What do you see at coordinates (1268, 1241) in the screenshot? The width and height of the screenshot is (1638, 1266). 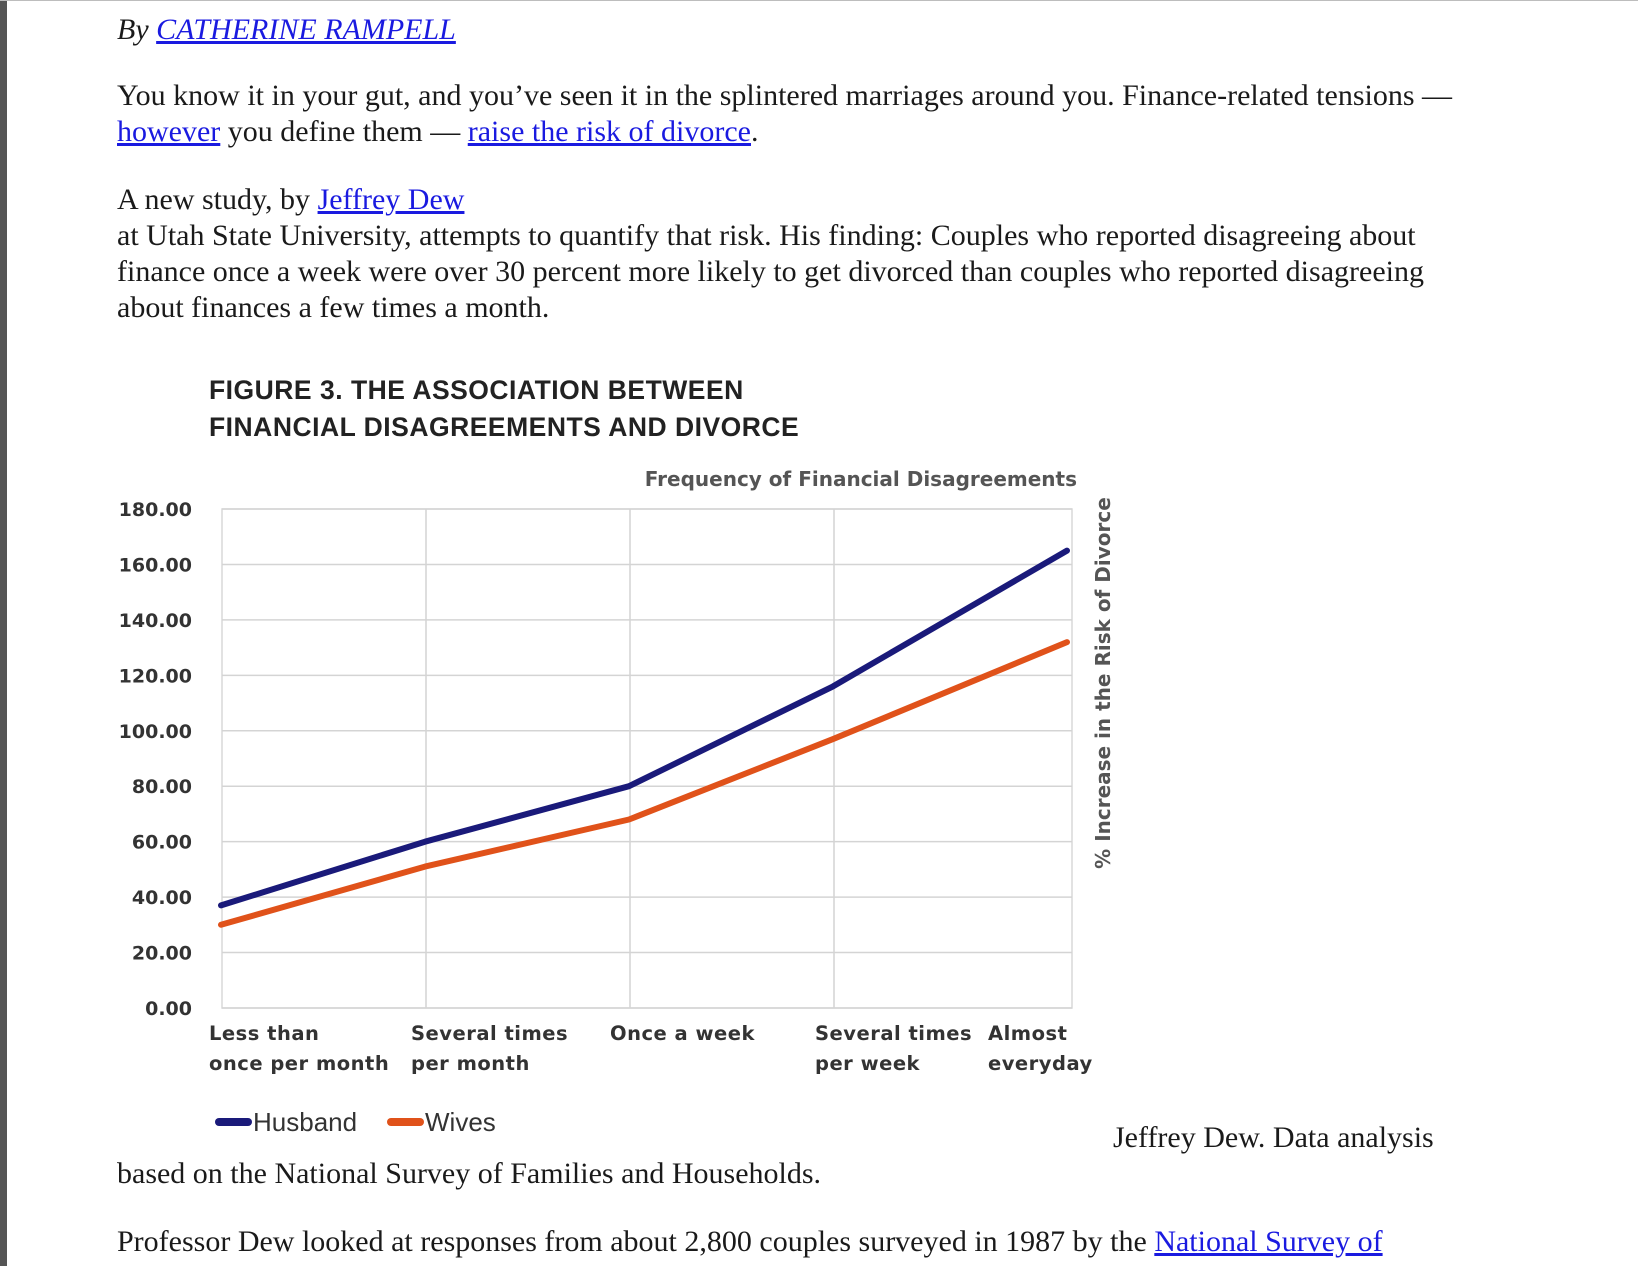 I see `national-survey-link: National Survey of` at bounding box center [1268, 1241].